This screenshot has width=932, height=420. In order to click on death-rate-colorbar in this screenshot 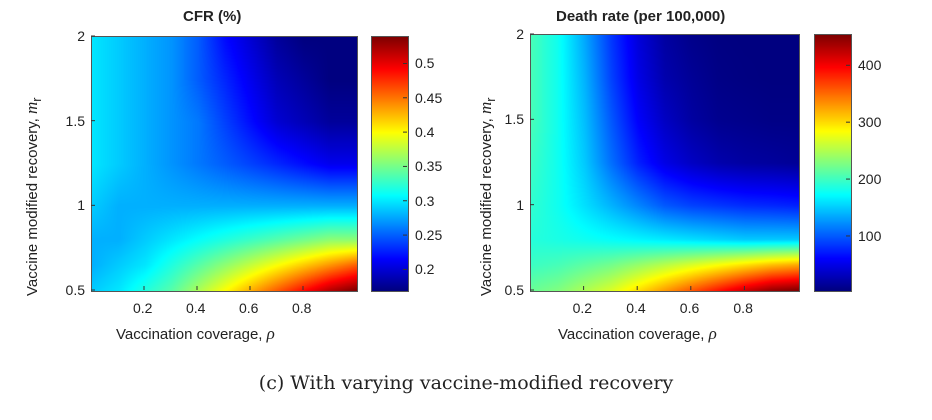, I will do `click(833, 163)`.